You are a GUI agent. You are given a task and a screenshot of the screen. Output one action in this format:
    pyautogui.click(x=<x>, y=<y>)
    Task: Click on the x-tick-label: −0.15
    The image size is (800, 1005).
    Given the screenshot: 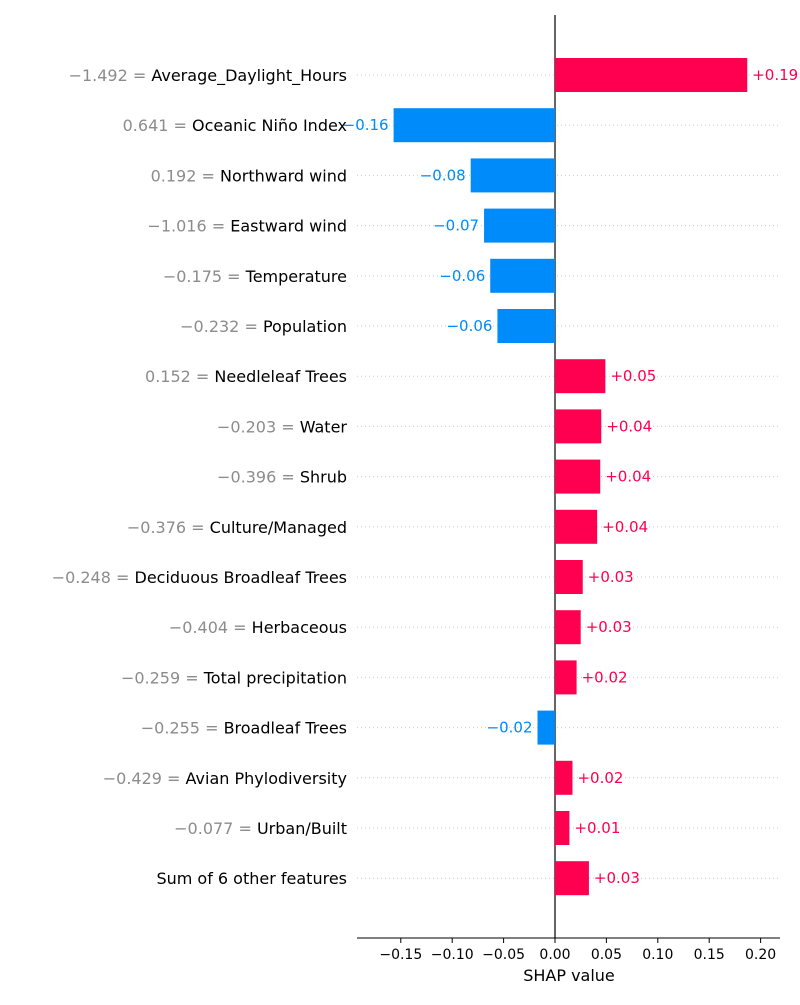 What is the action you would take?
    pyautogui.click(x=400, y=955)
    